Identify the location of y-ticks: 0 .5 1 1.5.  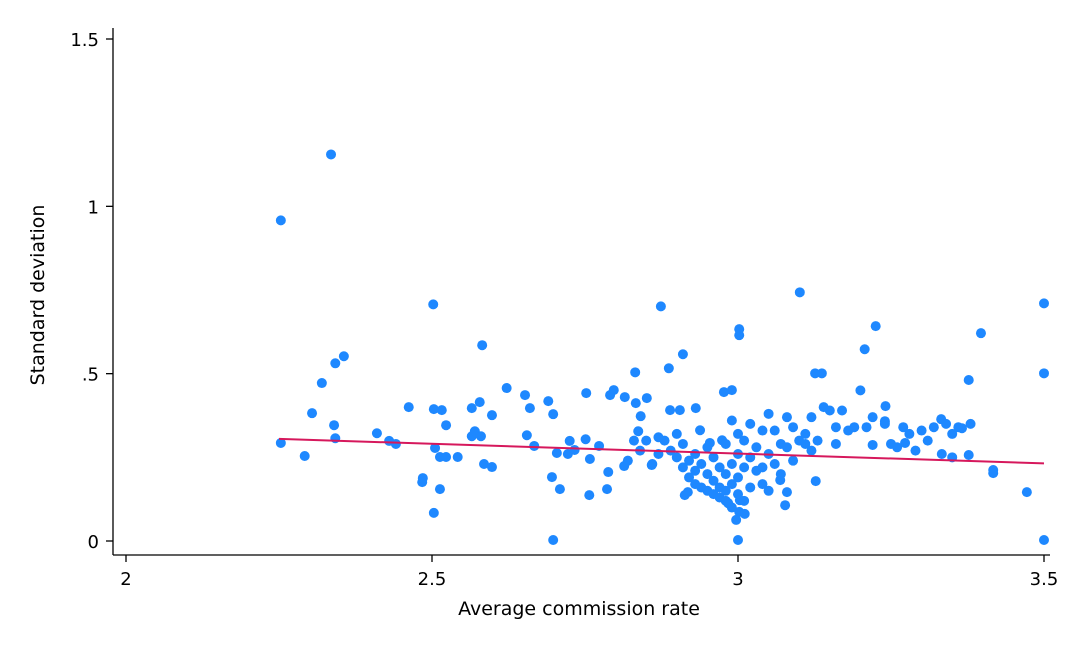
(91, 291).